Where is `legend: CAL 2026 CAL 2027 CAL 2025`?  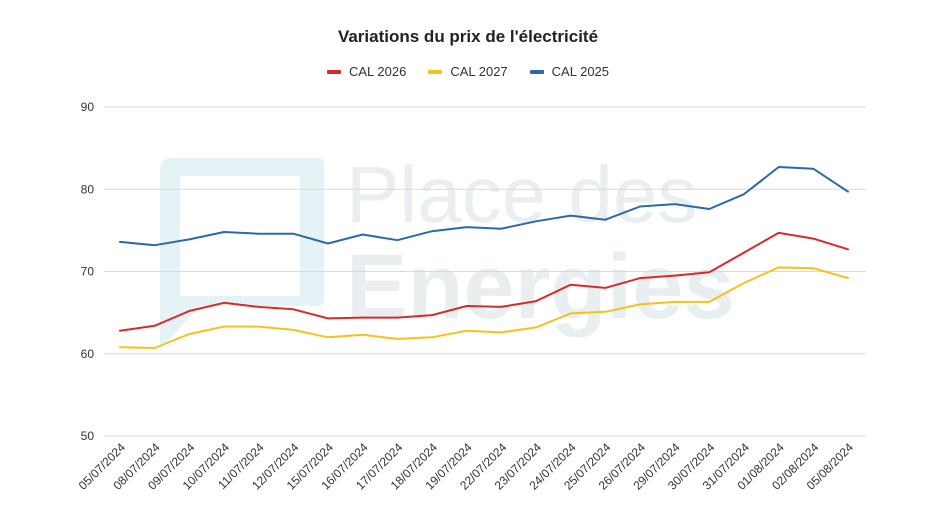 legend: CAL 2026 CAL 2027 CAL 2025 is located at coordinates (468, 71).